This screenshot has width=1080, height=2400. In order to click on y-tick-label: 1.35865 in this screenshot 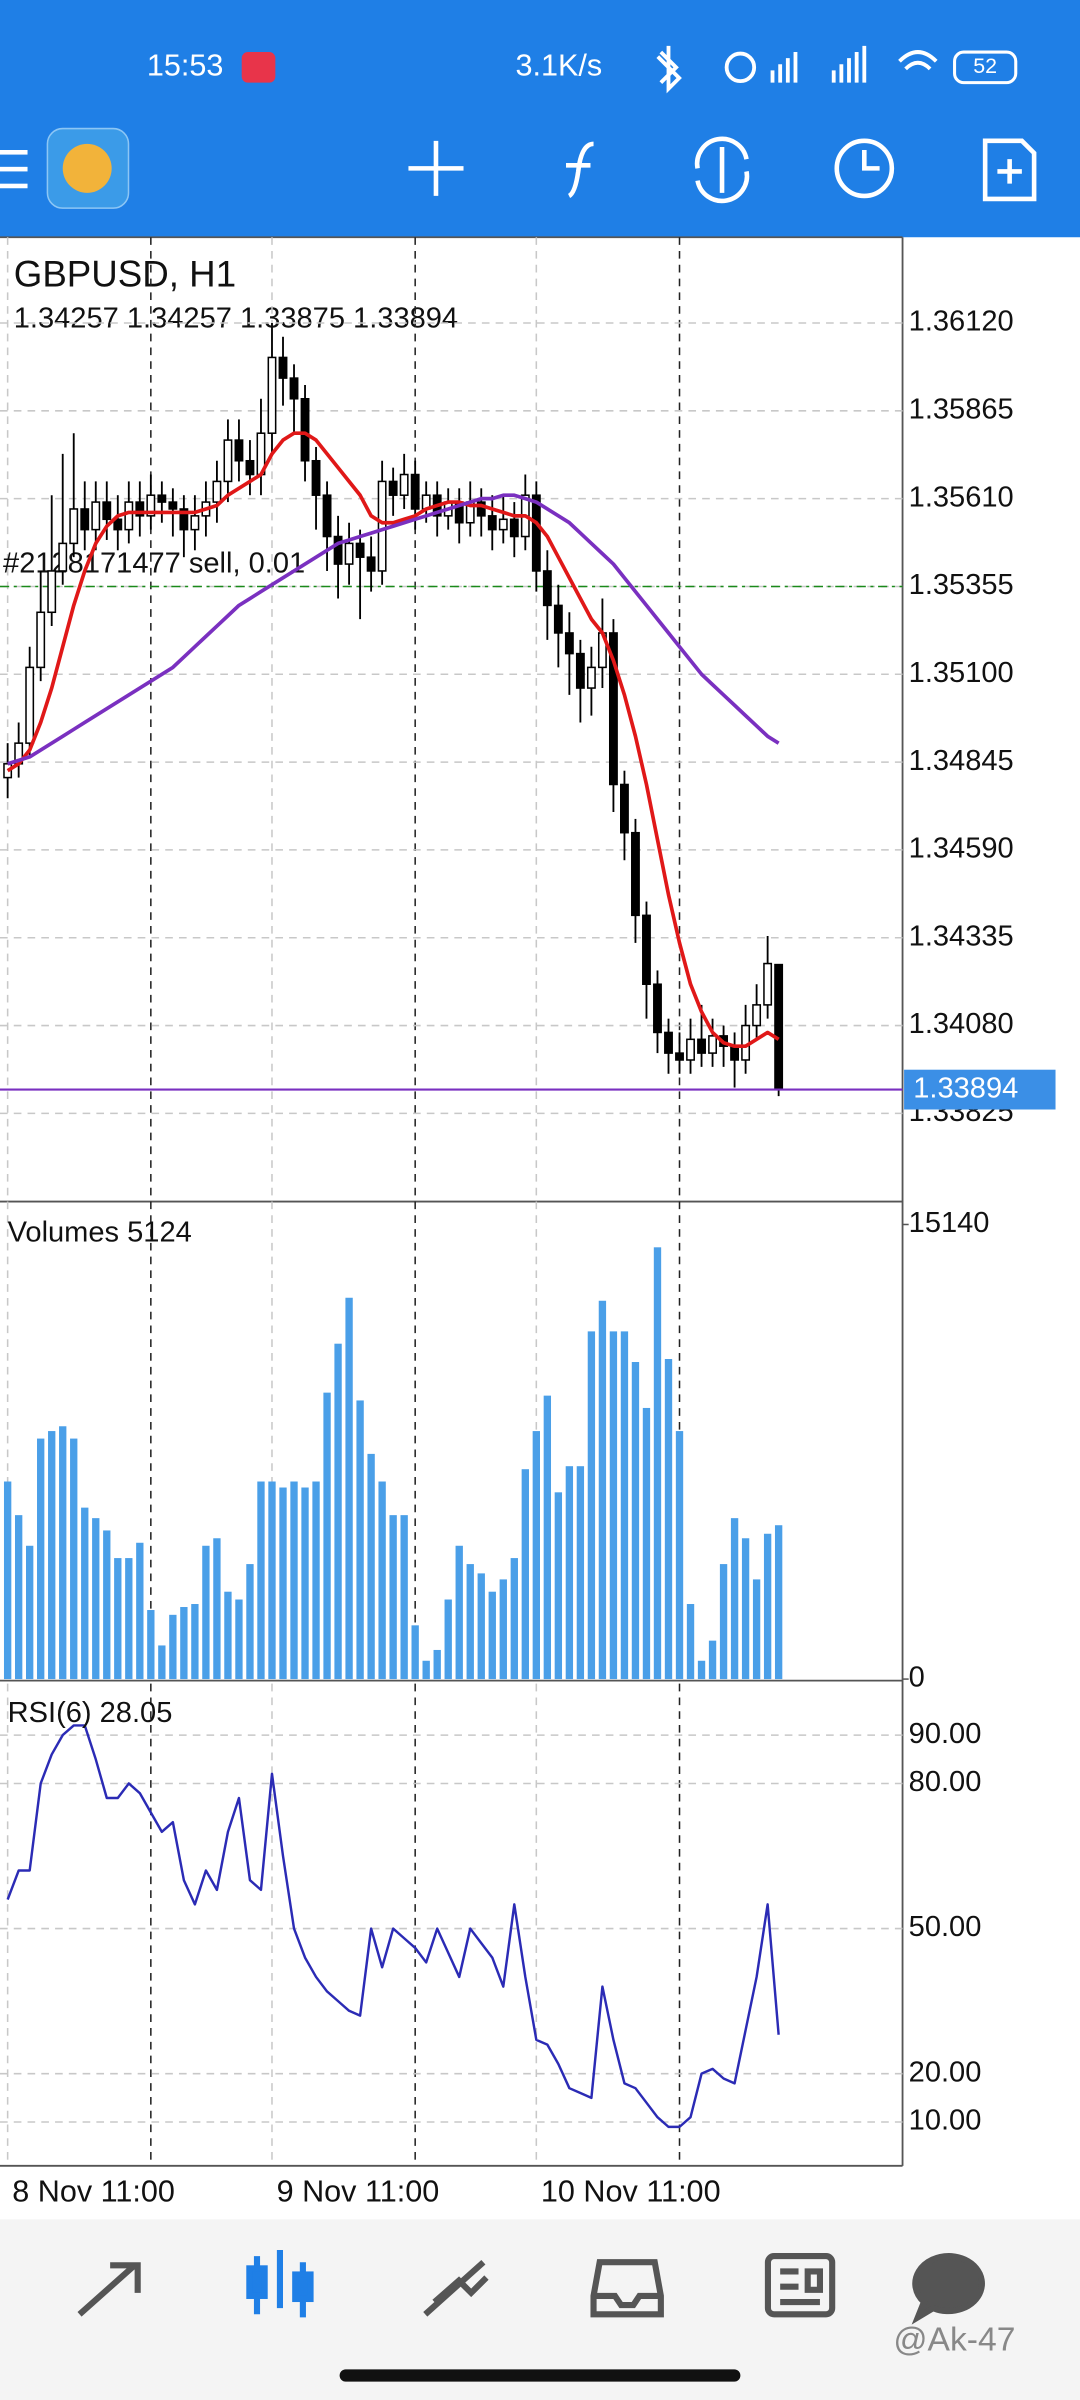, I will do `click(961, 409)`.